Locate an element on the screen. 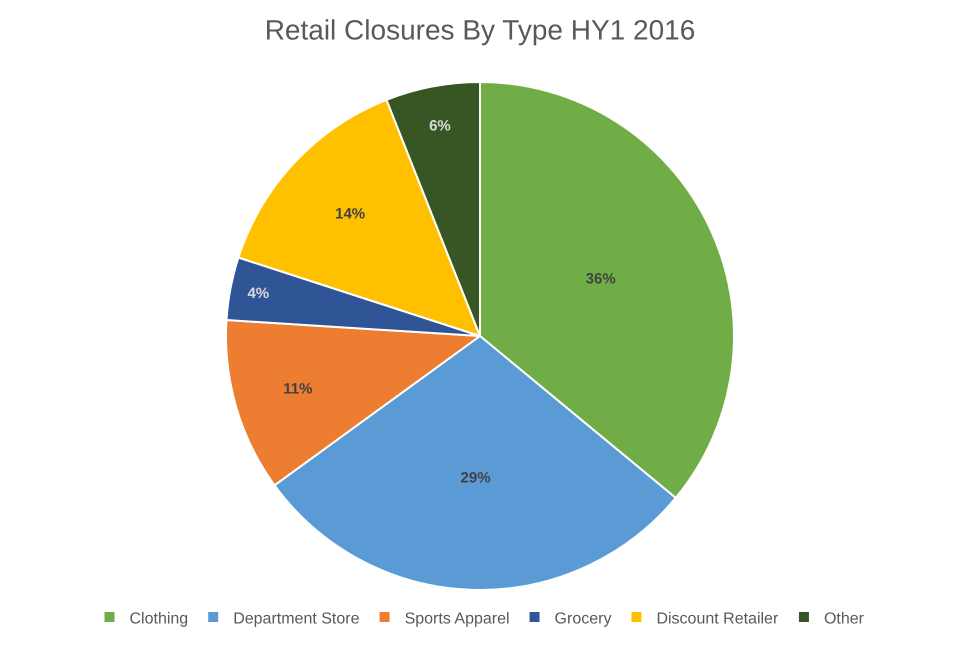 The height and width of the screenshot is (655, 960). data-label: 29% is located at coordinates (475, 477).